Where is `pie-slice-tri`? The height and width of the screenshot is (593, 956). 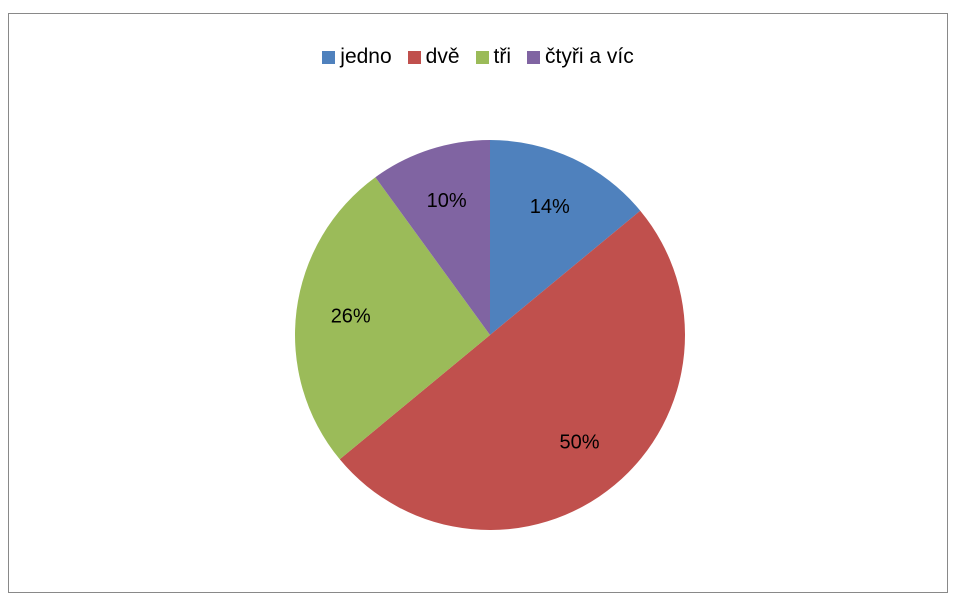
pie-slice-tri is located at coordinates (392, 318).